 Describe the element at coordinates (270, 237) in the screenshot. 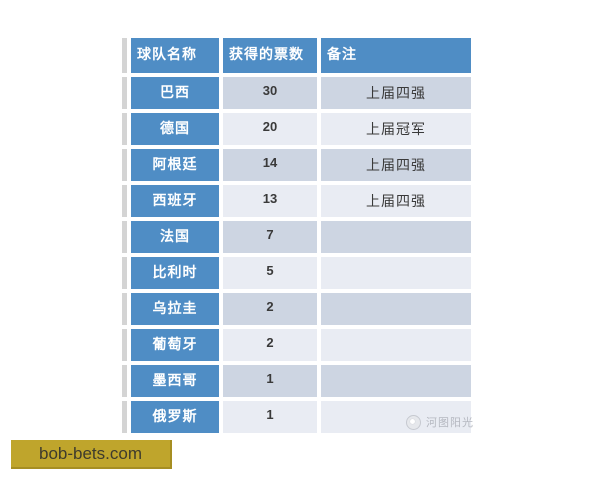

I see `votes-cell: 7` at that location.